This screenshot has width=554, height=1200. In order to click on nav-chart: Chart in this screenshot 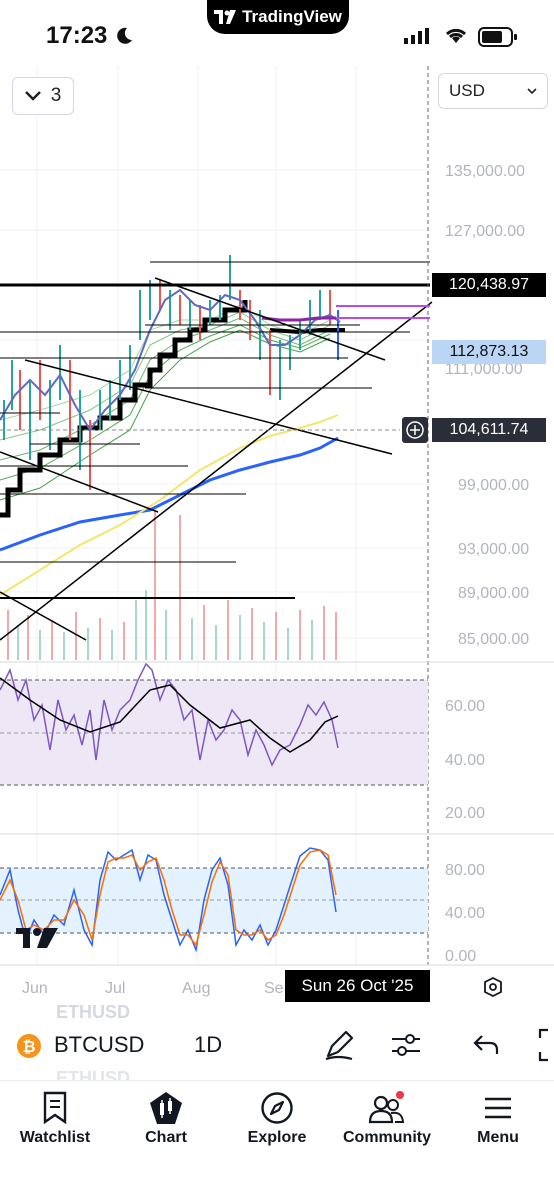, I will do `click(166, 1119)`.